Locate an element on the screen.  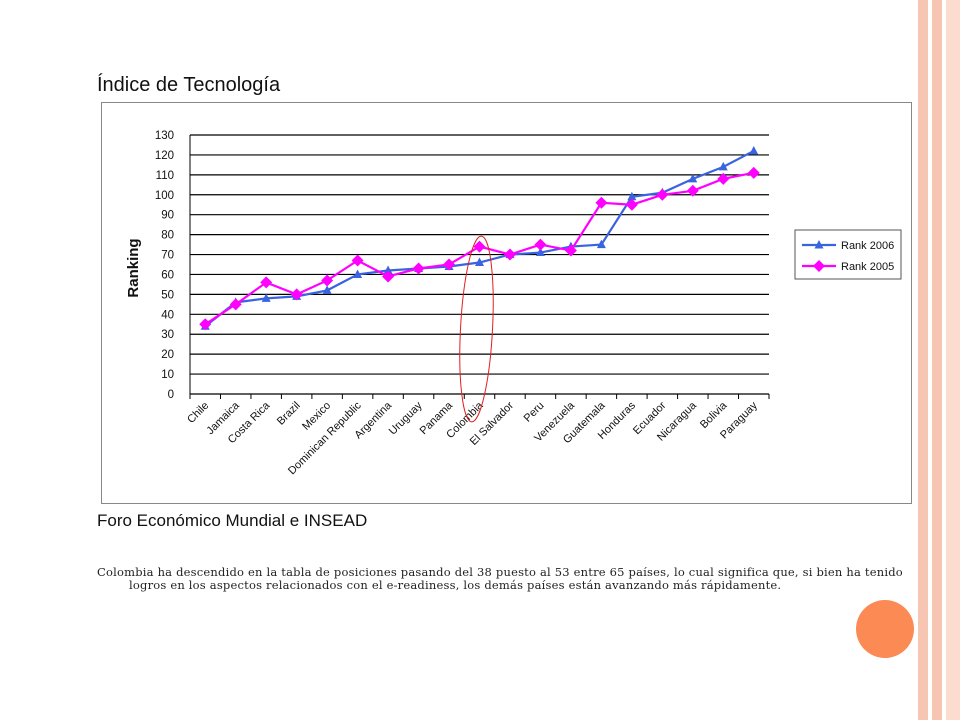
chart-legend: Rank 2006 Rank 2005 is located at coordinates (848, 254).